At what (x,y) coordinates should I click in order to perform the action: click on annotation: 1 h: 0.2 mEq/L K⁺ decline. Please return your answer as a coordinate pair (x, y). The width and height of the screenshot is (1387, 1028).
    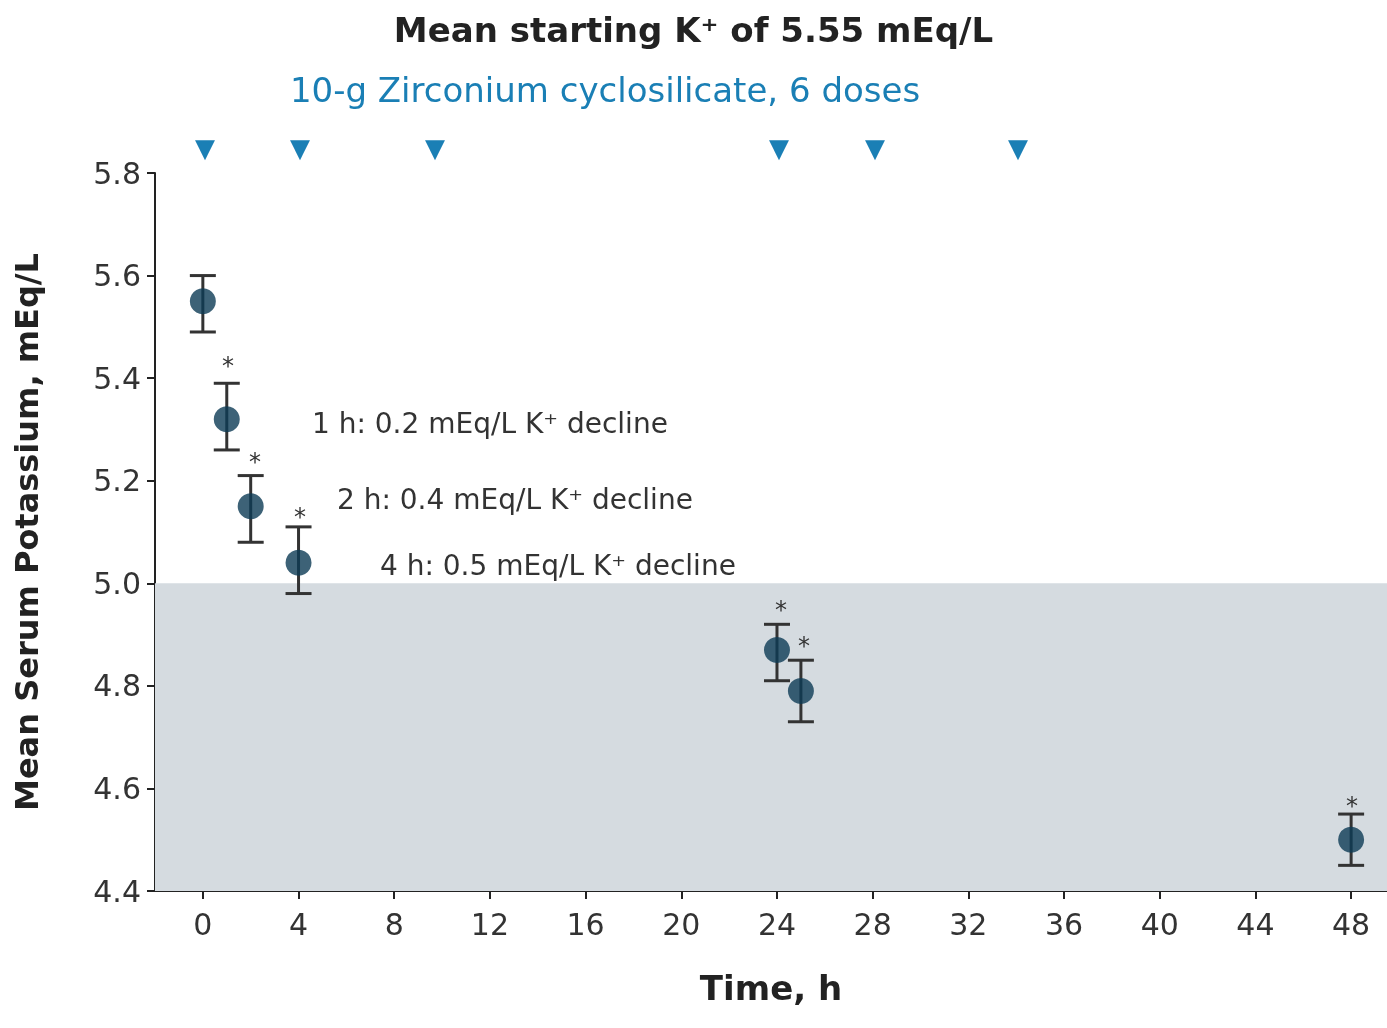
    Looking at the image, I should click on (490, 423).